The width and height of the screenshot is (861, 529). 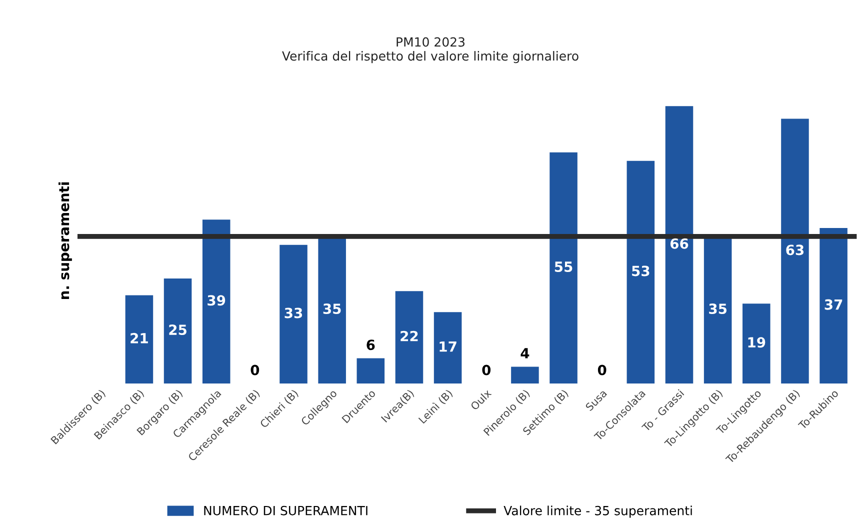 I want to click on data-label: 33, so click(x=293, y=313).